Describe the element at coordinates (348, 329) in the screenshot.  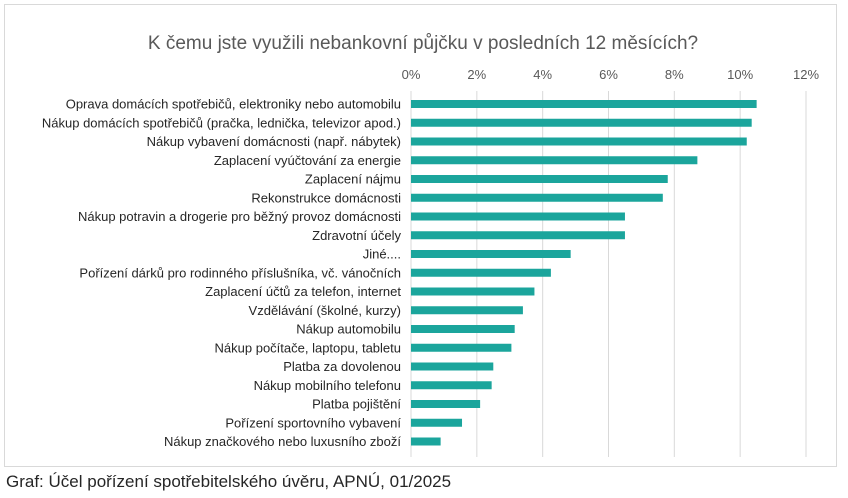
I see `category-label: Nákup automobilu` at that location.